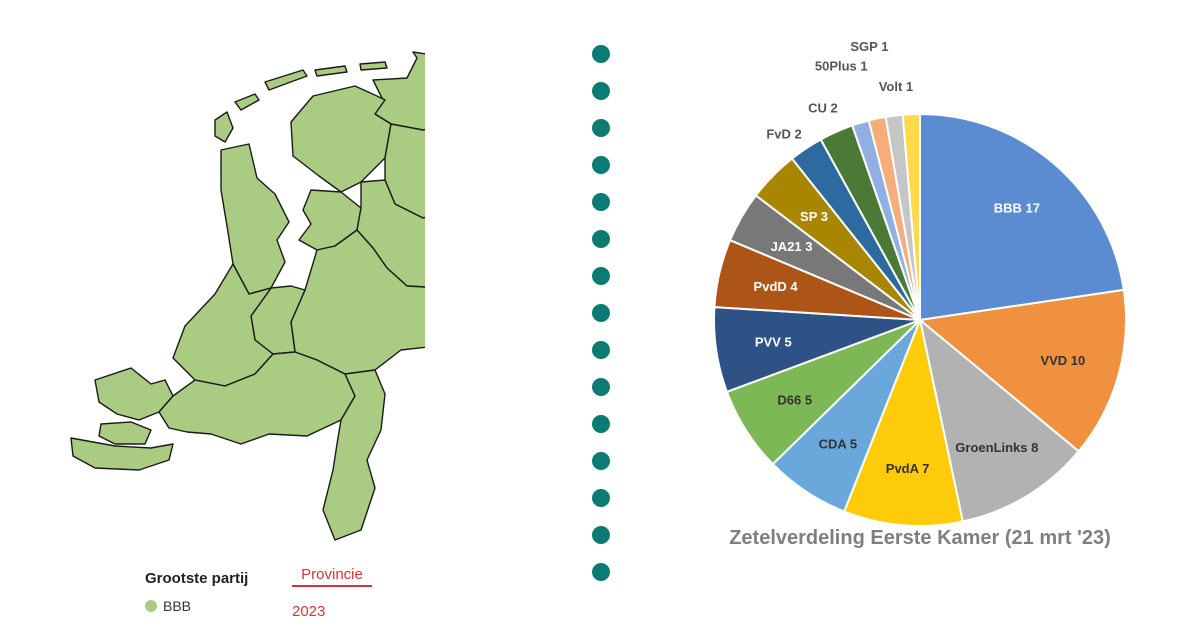 The height and width of the screenshot is (627, 1200). What do you see at coordinates (773, 342) in the screenshot?
I see `slice-label: PVV 5` at bounding box center [773, 342].